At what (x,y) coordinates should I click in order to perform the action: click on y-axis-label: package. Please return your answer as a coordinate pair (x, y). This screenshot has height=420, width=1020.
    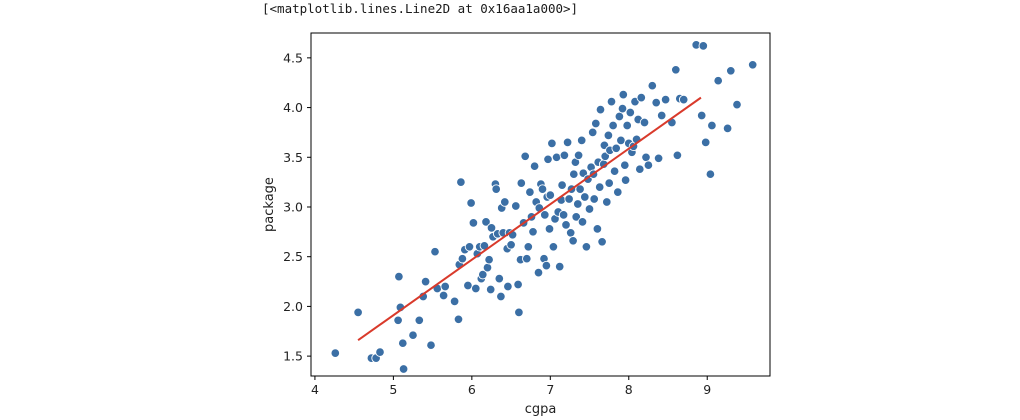
    Looking at the image, I should click on (269, 204).